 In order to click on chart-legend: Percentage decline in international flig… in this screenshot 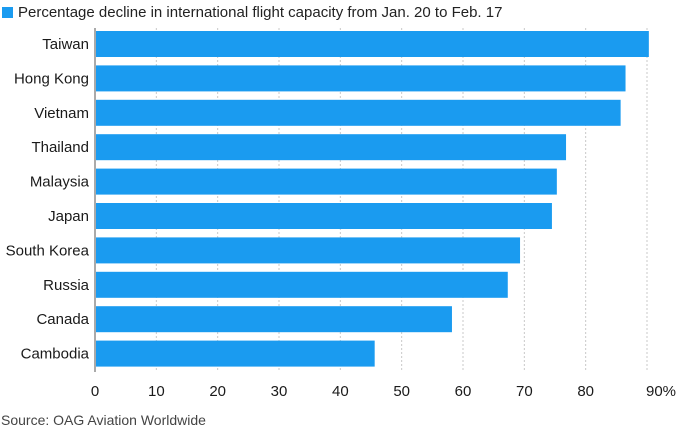, I will do `click(252, 12)`.